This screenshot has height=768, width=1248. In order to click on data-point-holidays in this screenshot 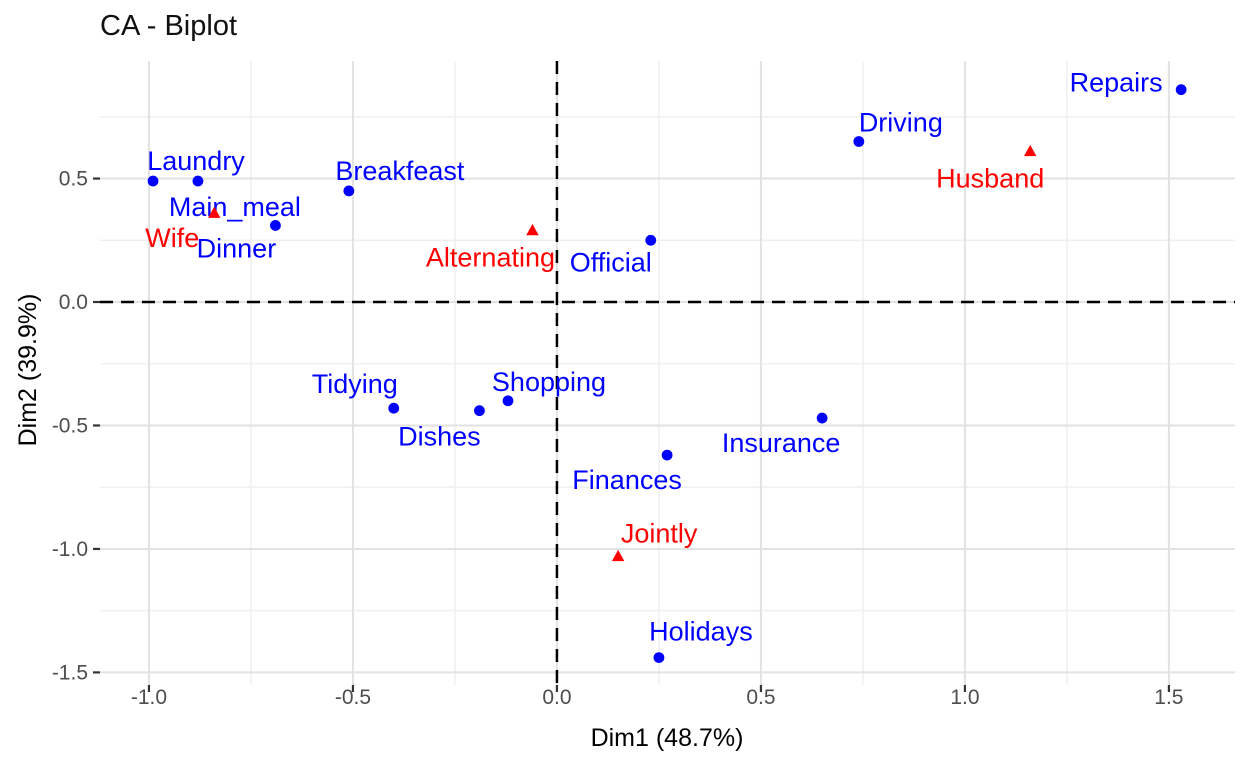, I will do `click(659, 657)`.